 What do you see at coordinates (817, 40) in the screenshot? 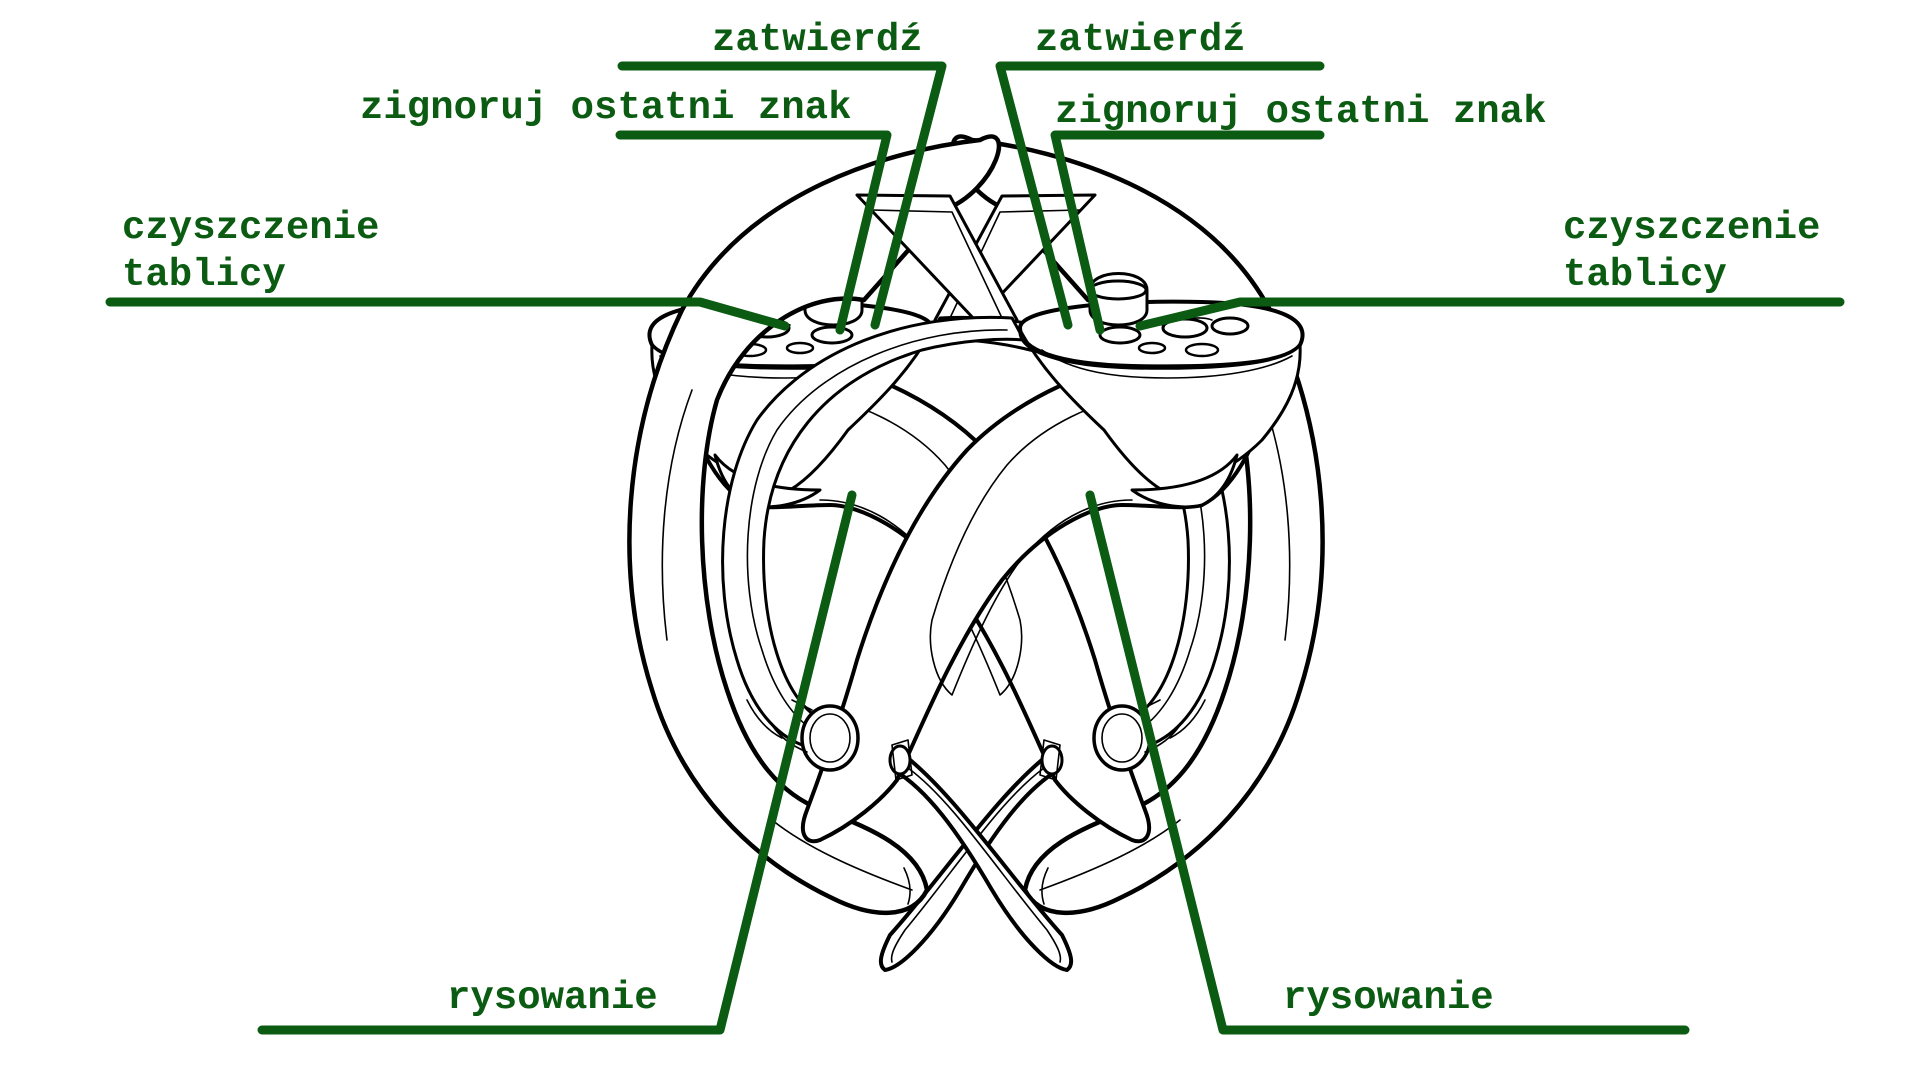
I see `label-confirm-left: zatwierdź` at bounding box center [817, 40].